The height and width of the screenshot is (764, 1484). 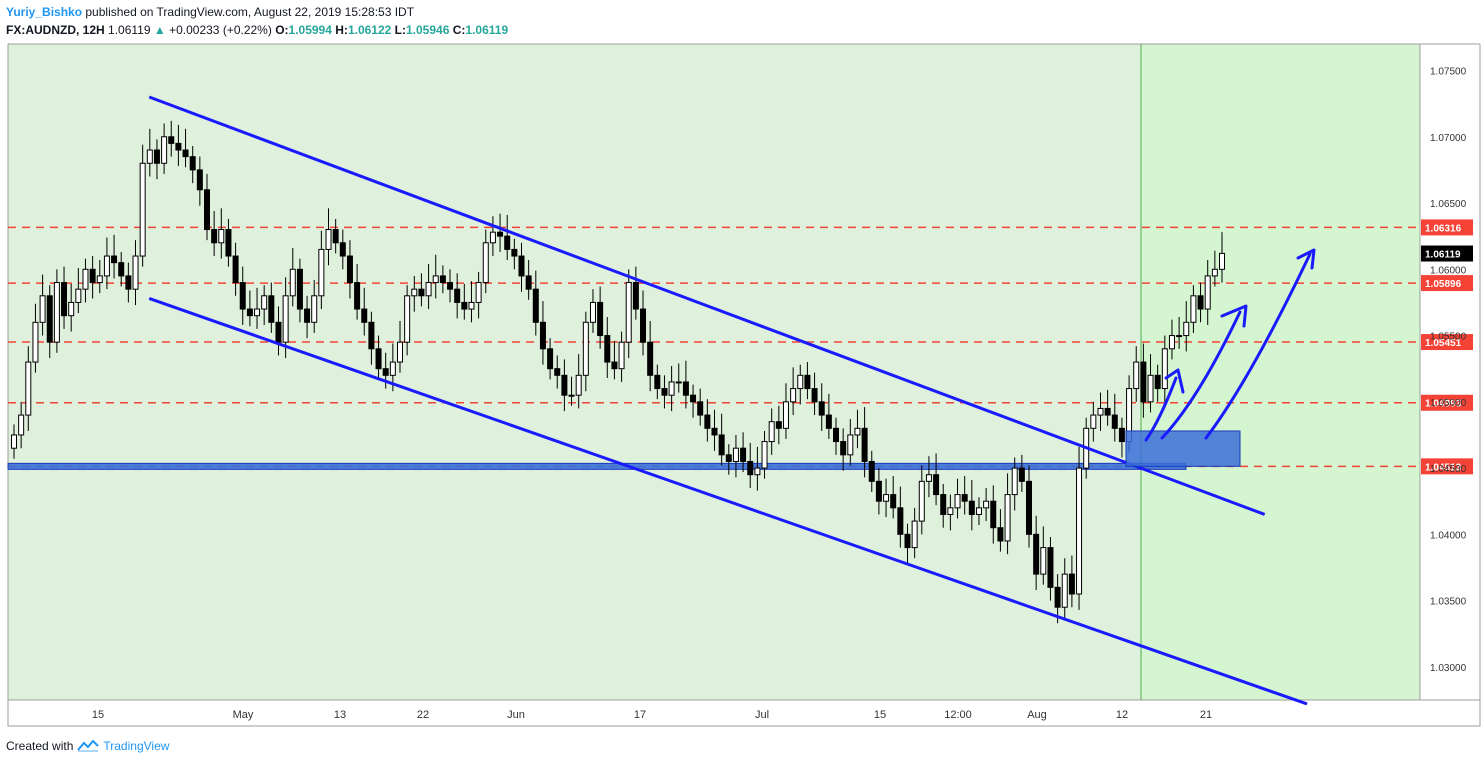 What do you see at coordinates (136, 746) in the screenshot?
I see `tradingview-link: TradingView` at bounding box center [136, 746].